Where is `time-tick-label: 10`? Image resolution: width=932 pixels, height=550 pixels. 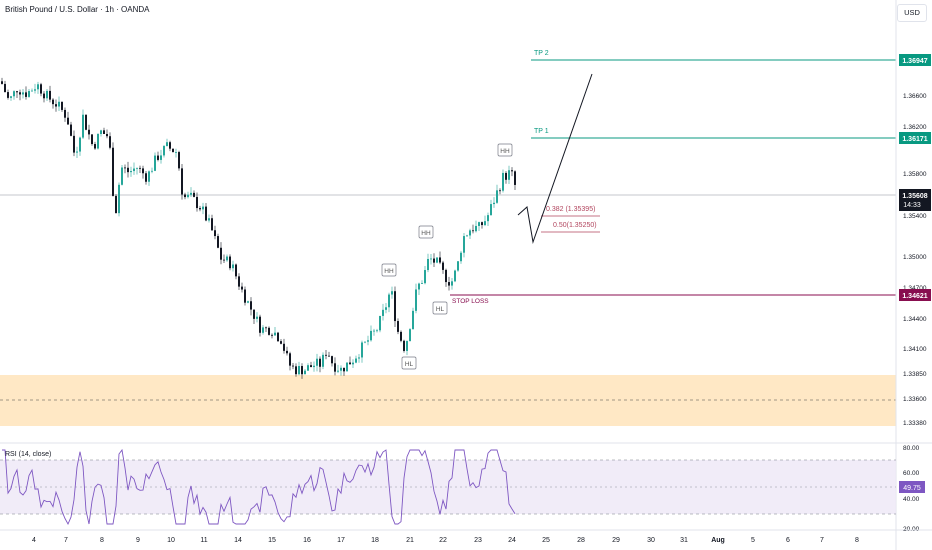
time-tick-label: 10 is located at coordinates (171, 540).